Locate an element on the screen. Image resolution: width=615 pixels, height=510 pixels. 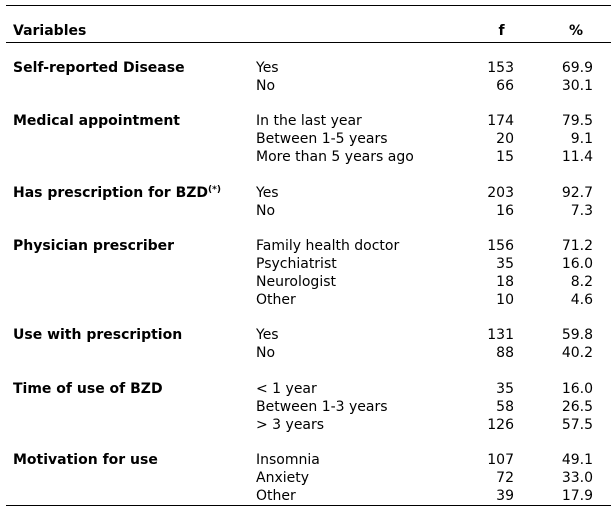
frequency-value: 39 is located at coordinates (505, 496).